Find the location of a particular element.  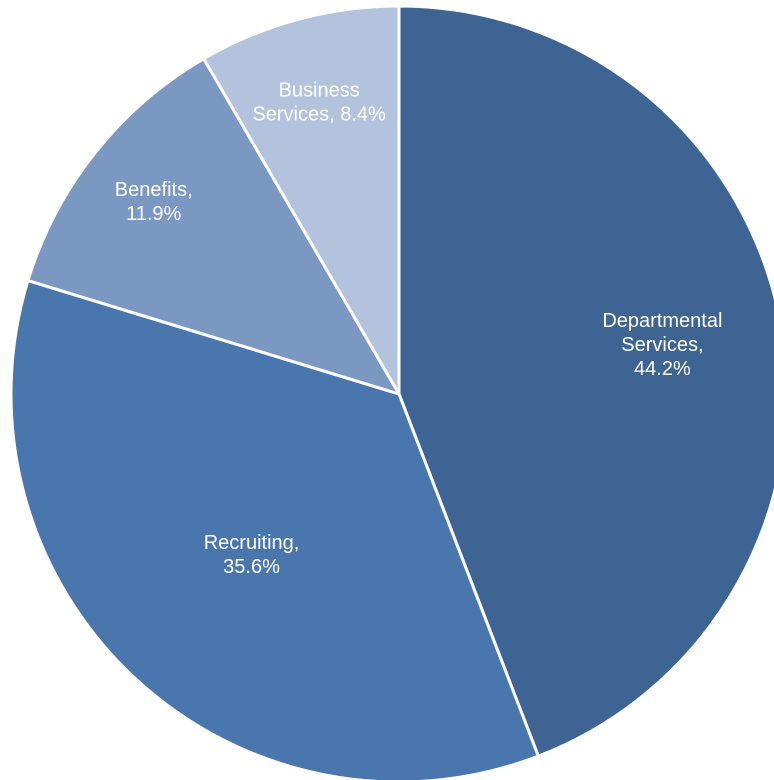

data-label-line: 35.6% is located at coordinates (251, 567).